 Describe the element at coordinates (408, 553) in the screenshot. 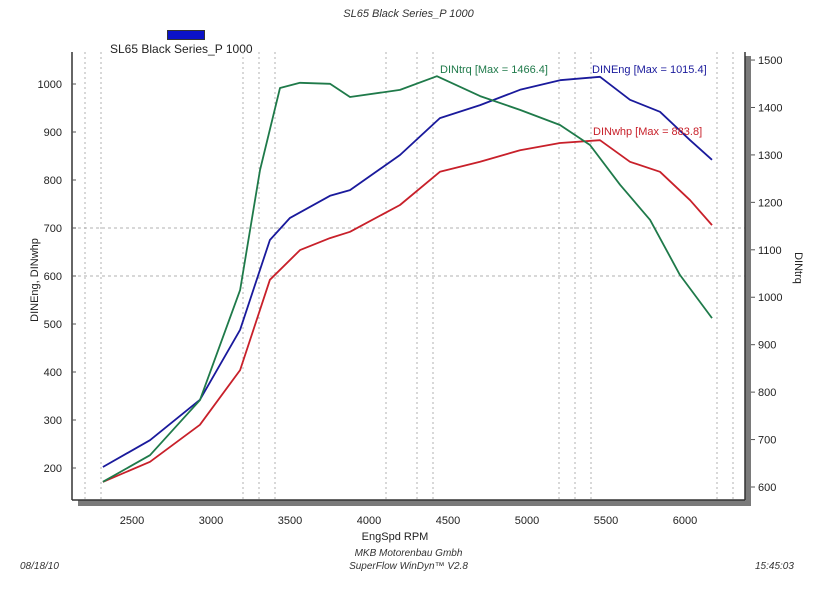

I see `footer-company: MKB Motorenbau Gmbh` at that location.